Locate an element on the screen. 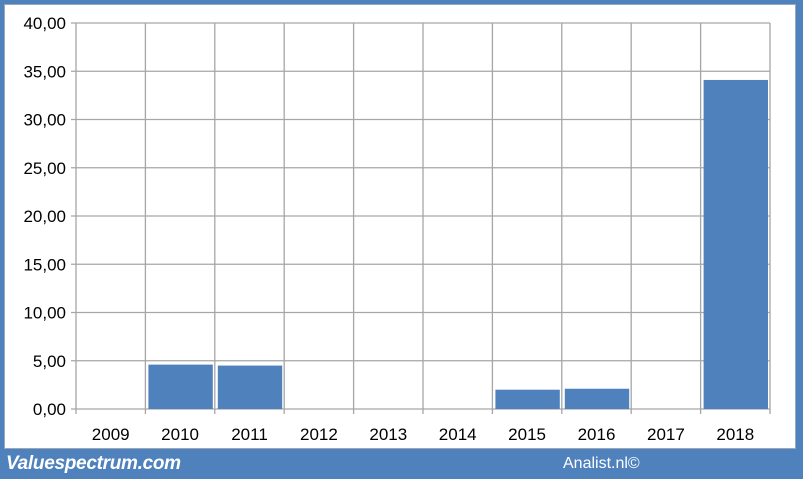  y-tick-label: 40,00 is located at coordinates (44, 23).